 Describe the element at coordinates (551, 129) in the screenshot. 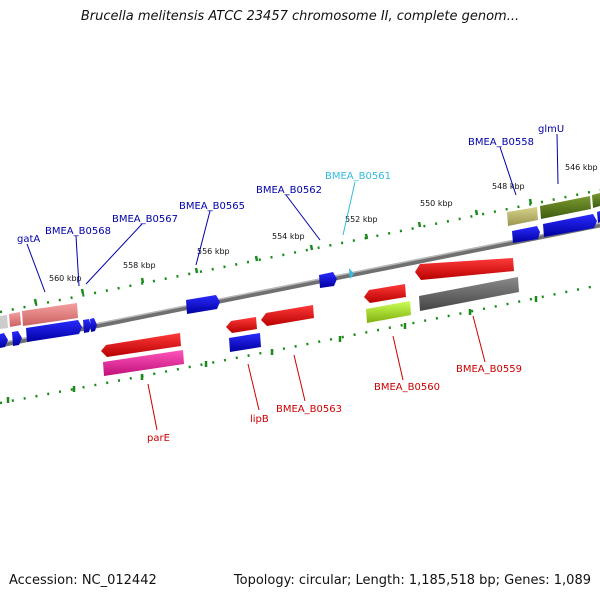

I see `gene-label-glmu: glmU` at that location.